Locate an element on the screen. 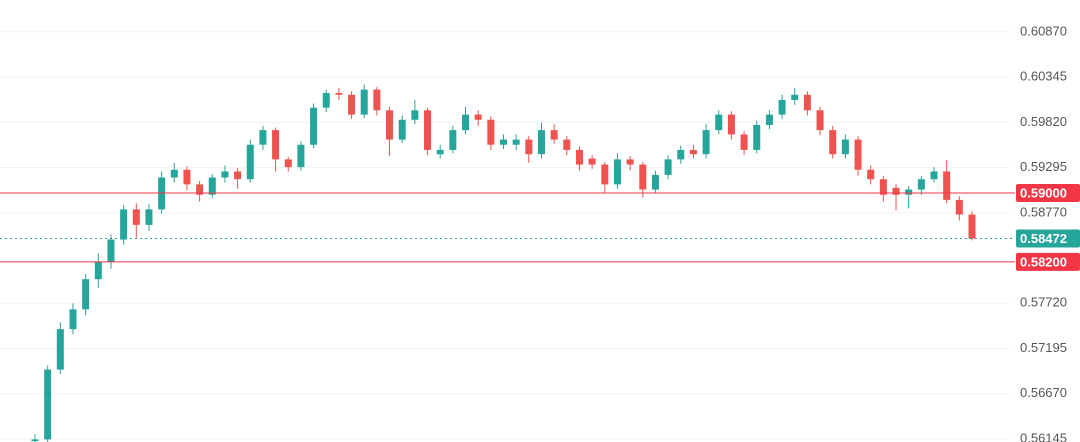 This screenshot has width=1080, height=442. y-tick-label: 0.60870 is located at coordinates (1043, 30).